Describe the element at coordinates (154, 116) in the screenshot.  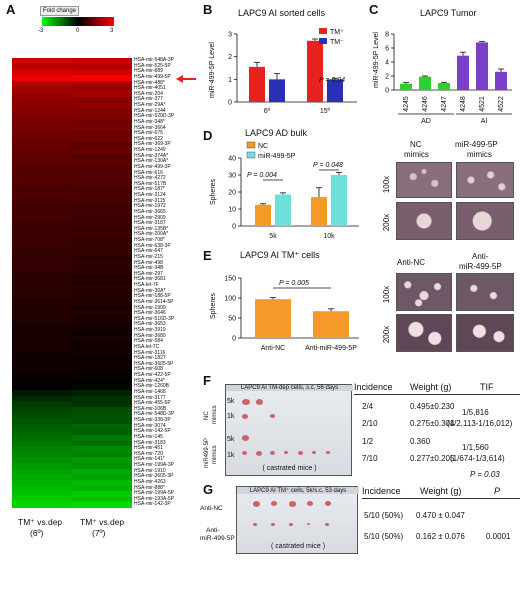
I see `mirna-label: HSA-mir-520D-3P` at that location.